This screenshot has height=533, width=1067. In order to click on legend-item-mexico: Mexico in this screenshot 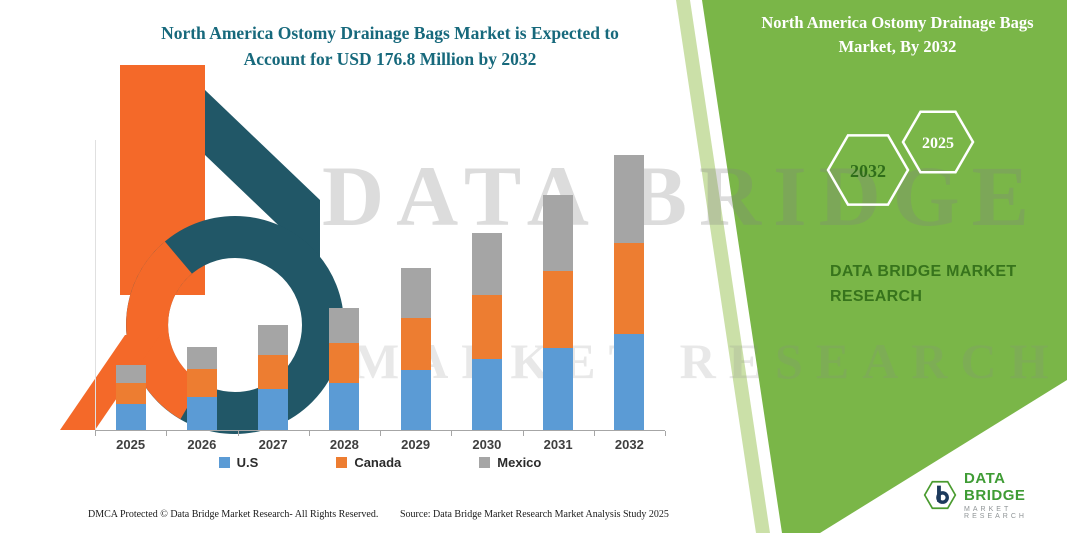, I will do `click(510, 462)`.